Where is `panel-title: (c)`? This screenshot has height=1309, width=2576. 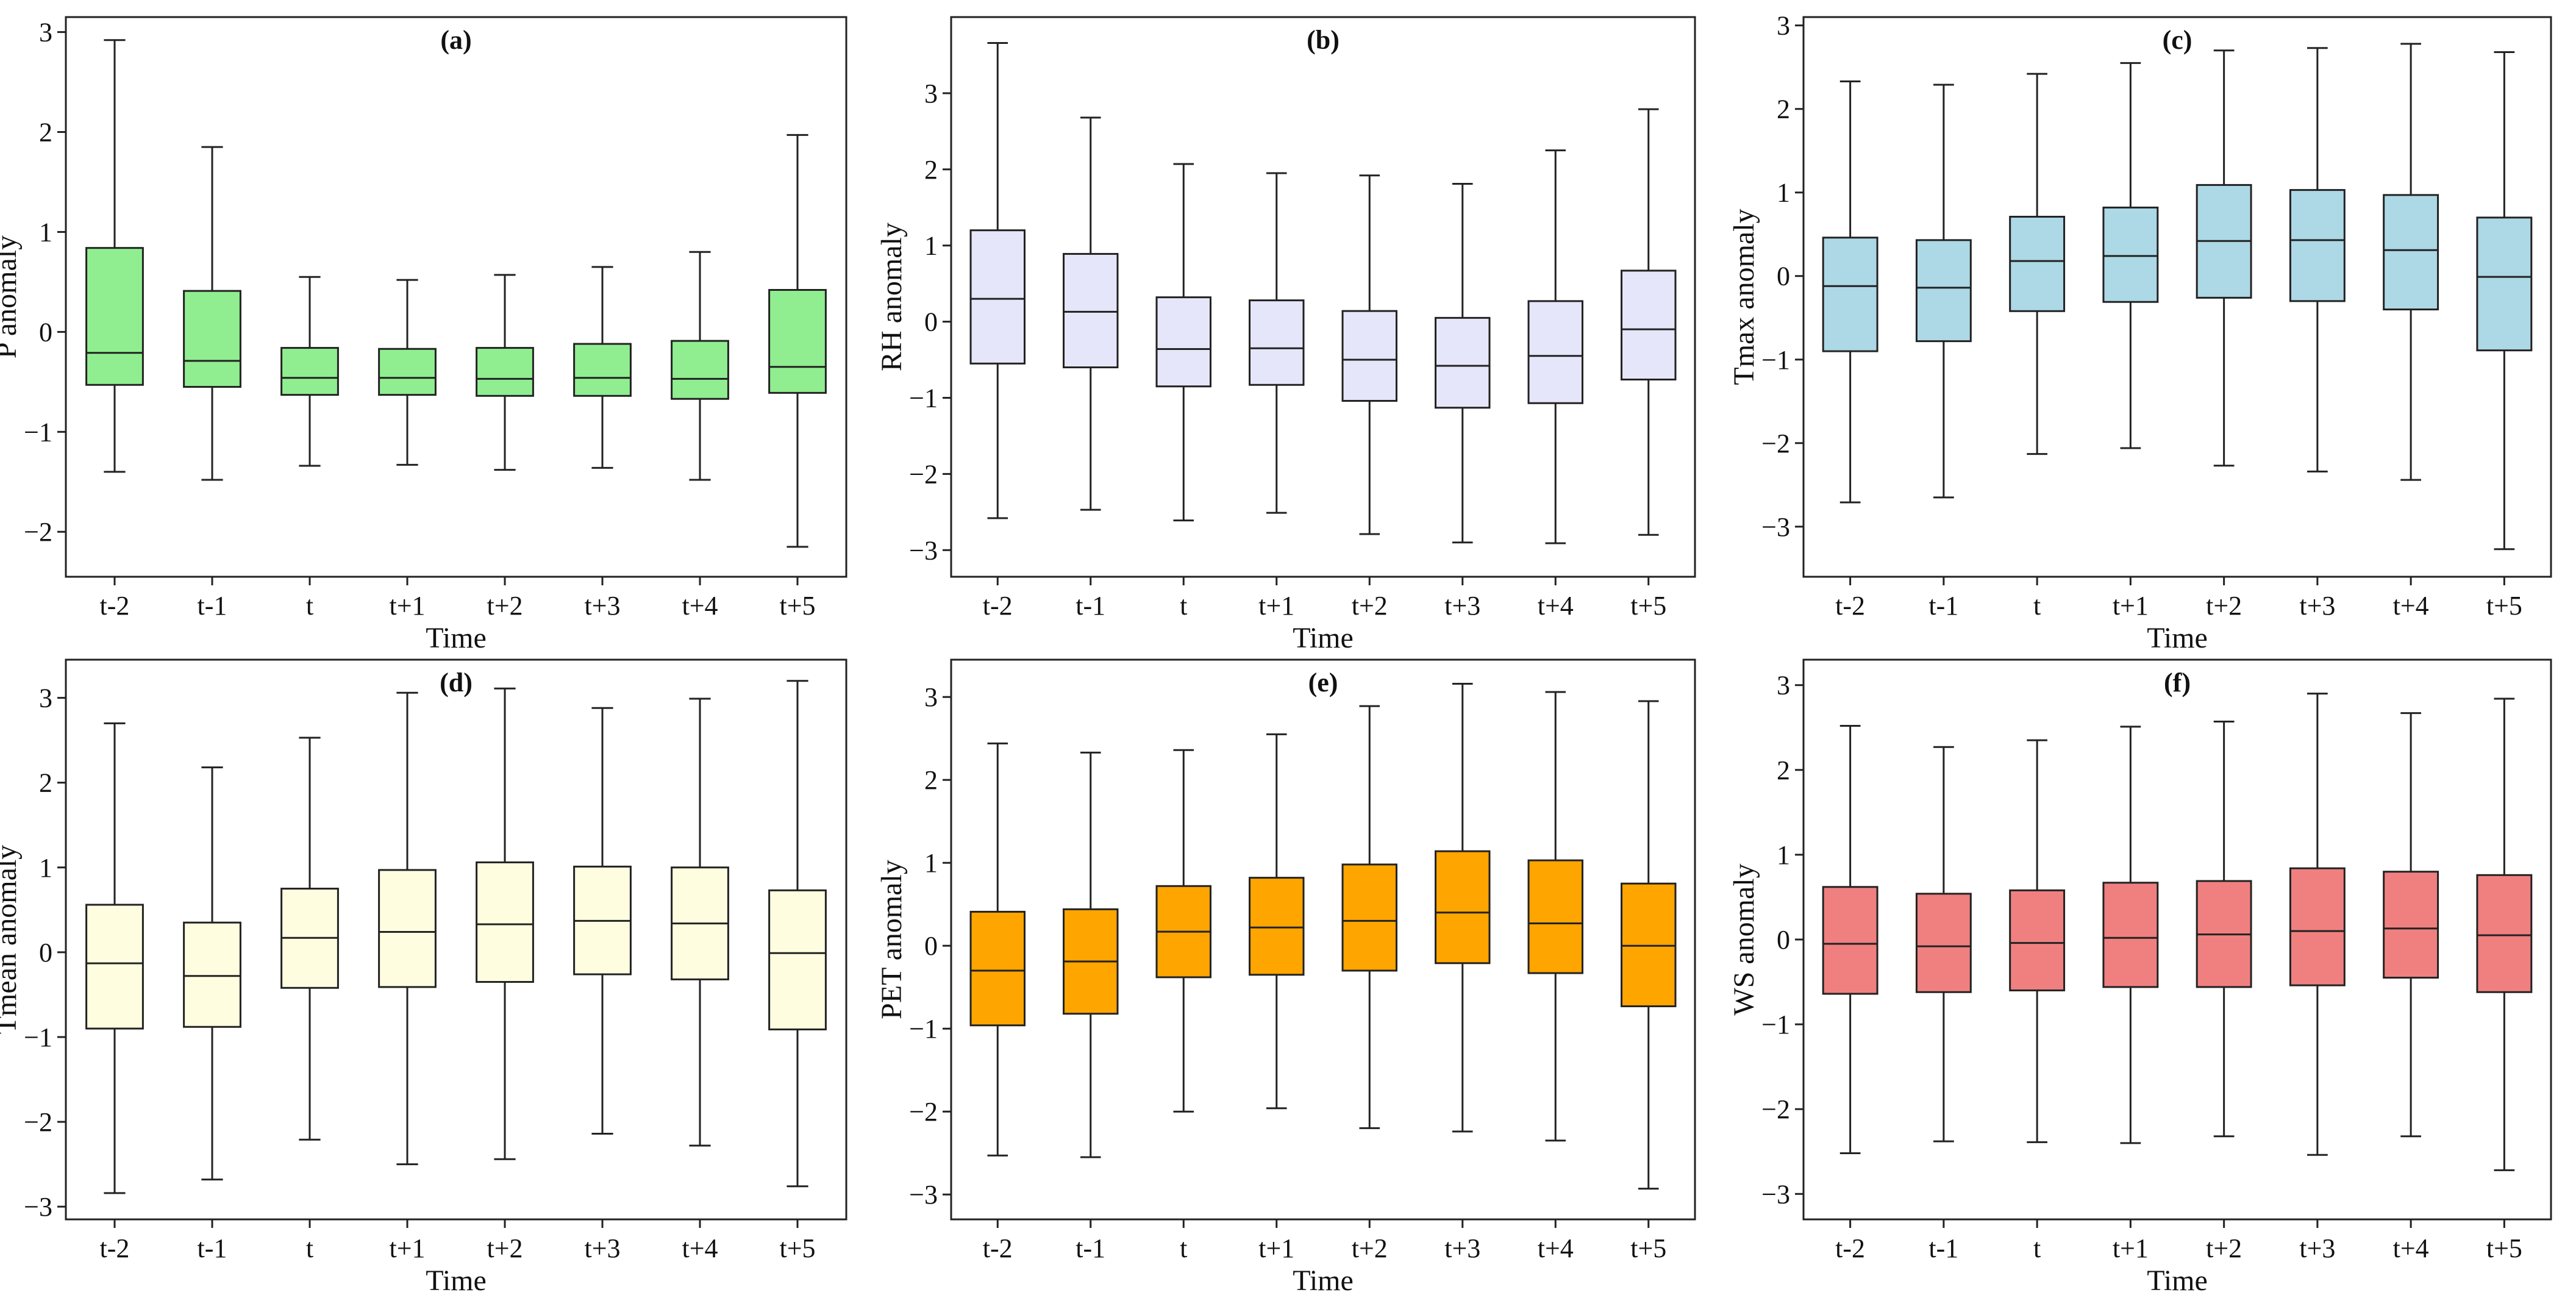
panel-title: (c) is located at coordinates (2177, 40).